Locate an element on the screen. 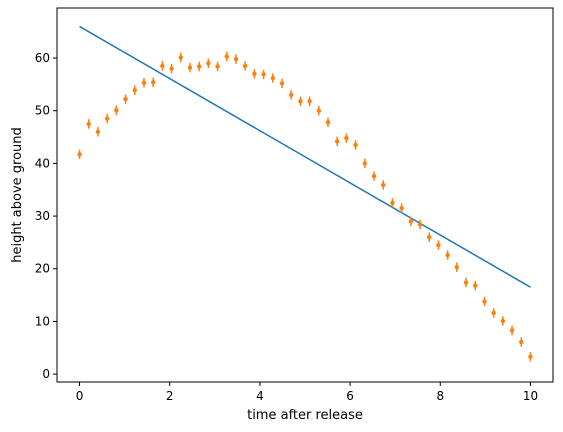 The image size is (563, 432). y-tick-label: 40 is located at coordinates (42, 163).